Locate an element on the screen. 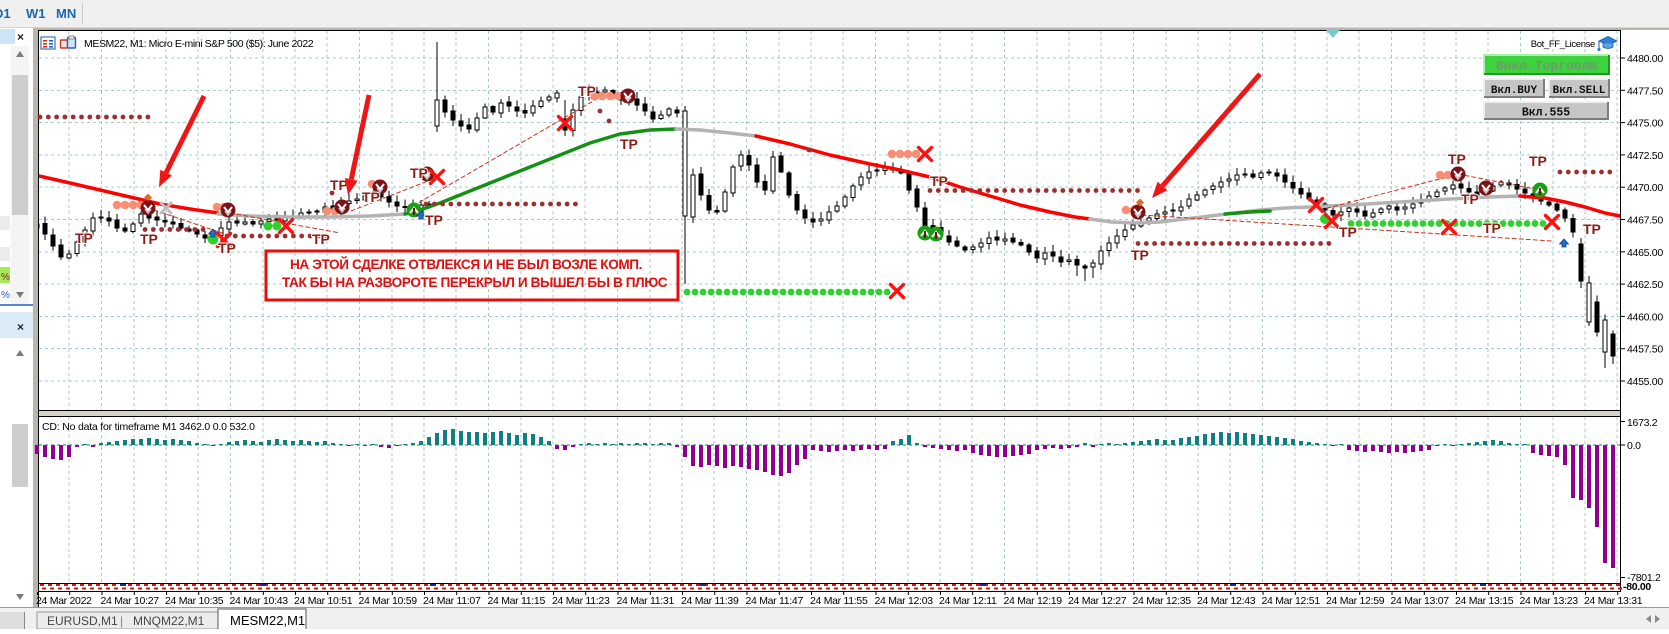 This screenshot has height=634, width=1669. svg-text: 24 Mar 12:27 is located at coordinates (1097, 601).